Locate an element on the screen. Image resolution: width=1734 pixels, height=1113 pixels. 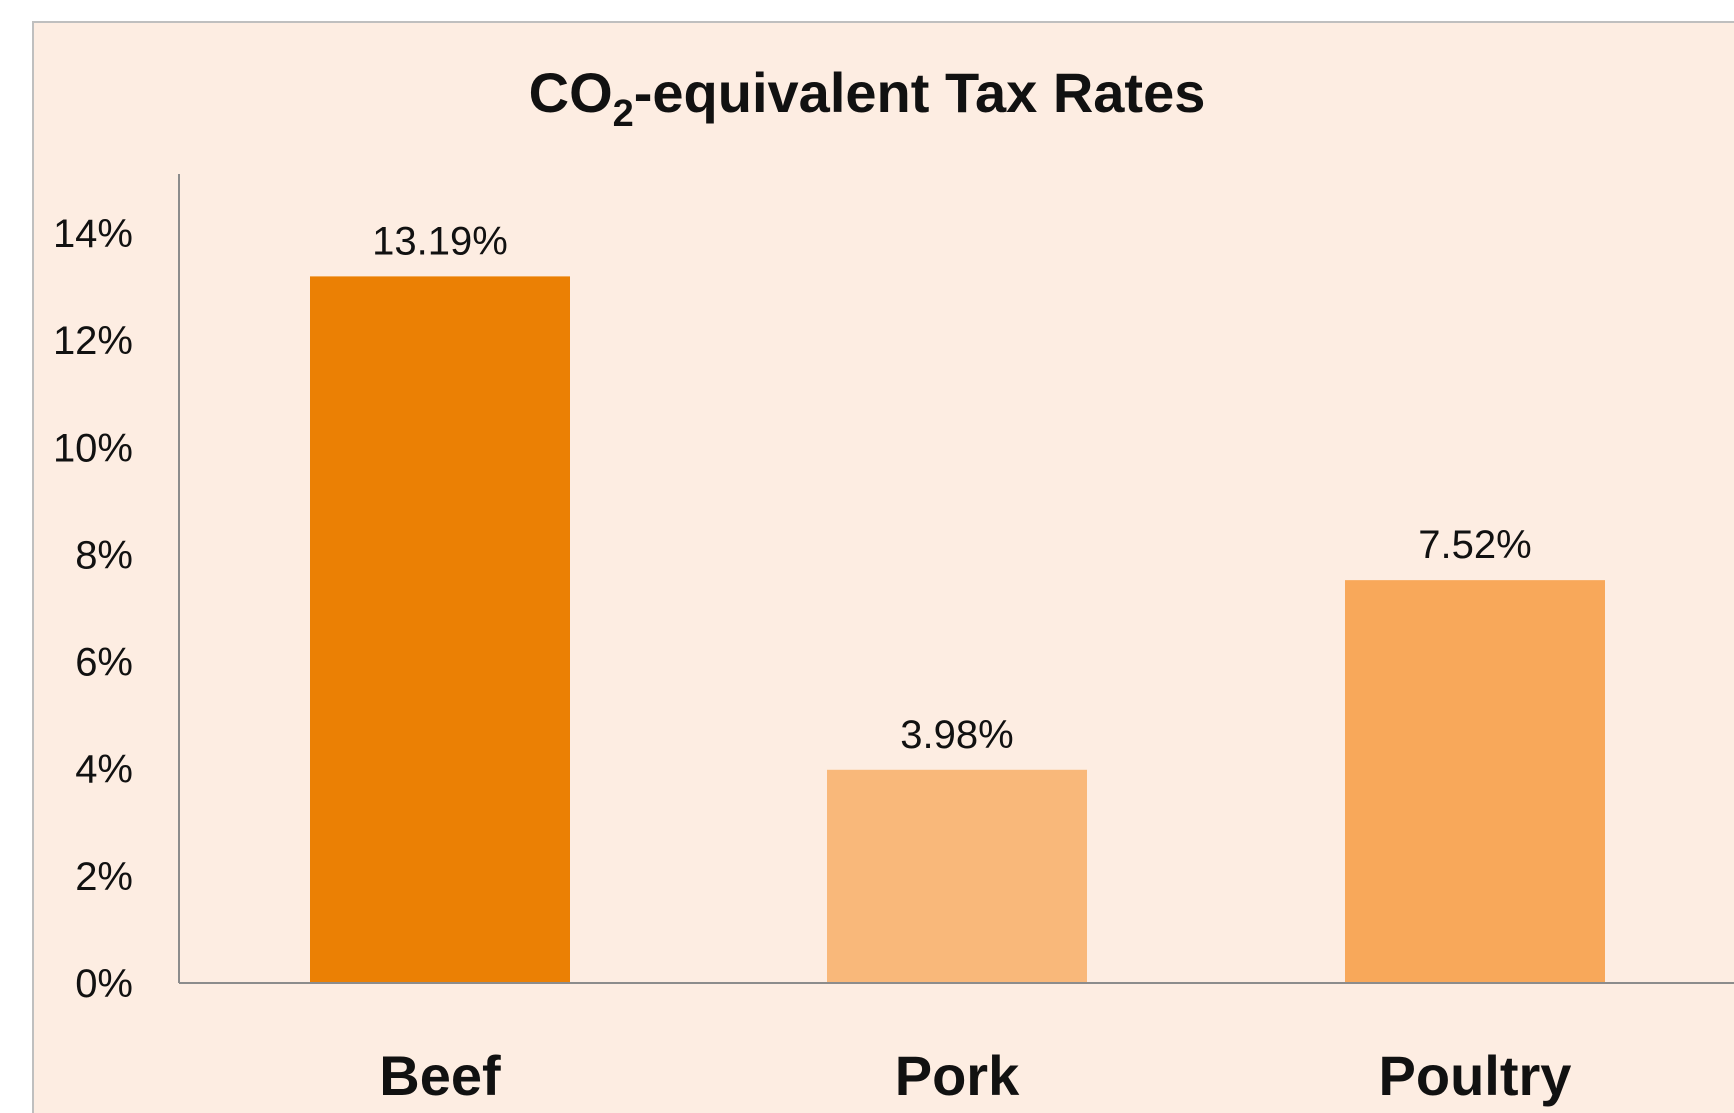
y-axis-ticks: 0% 2% 4% 6% 8% 10% 12% 14% is located at coordinates (93, 609).